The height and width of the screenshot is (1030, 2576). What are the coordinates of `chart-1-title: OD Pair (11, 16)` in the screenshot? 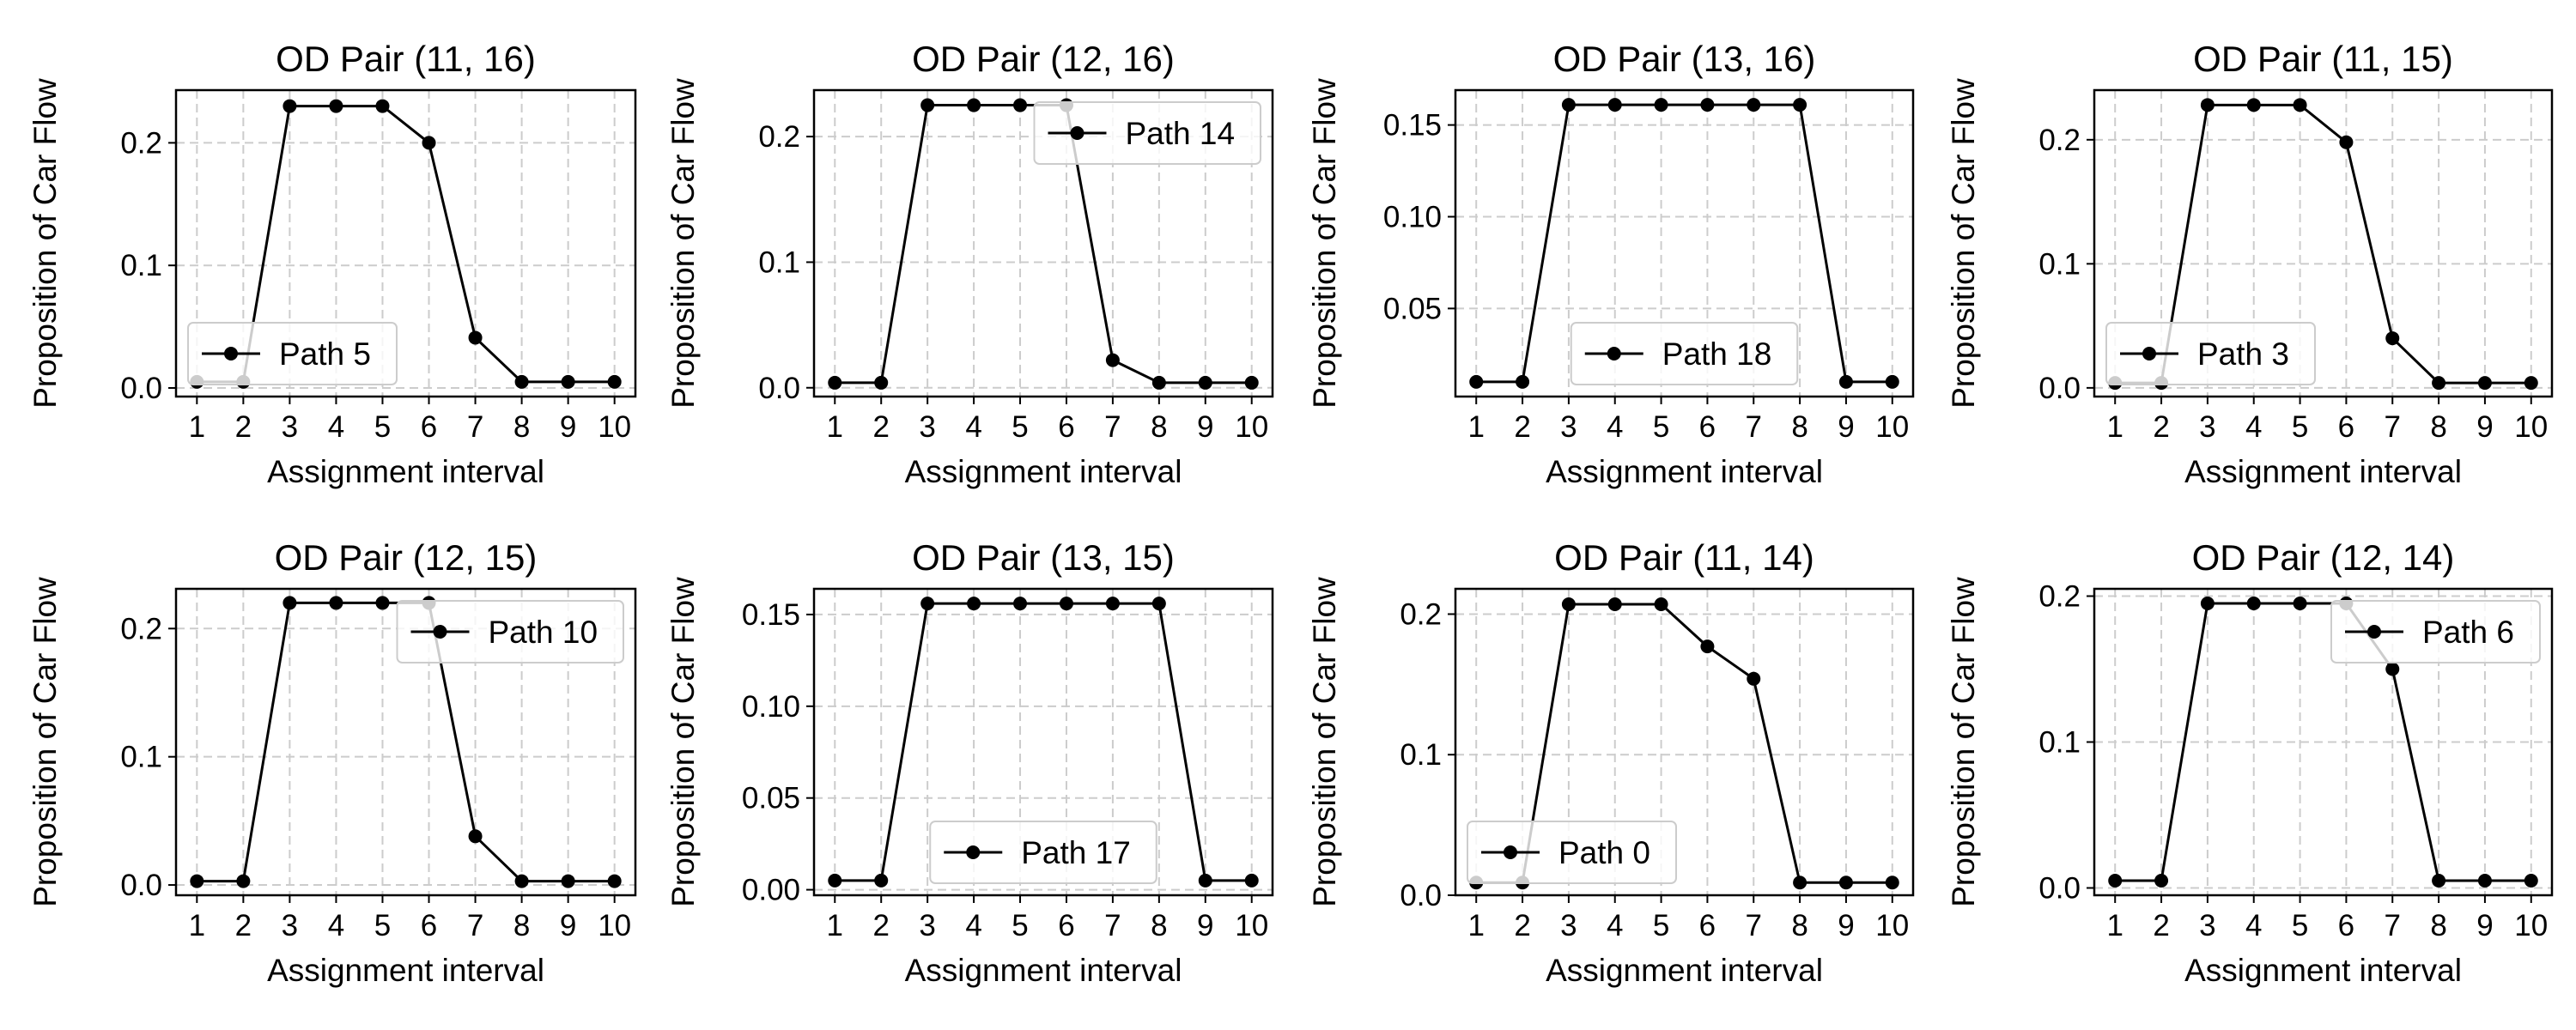 It's located at (406, 59).